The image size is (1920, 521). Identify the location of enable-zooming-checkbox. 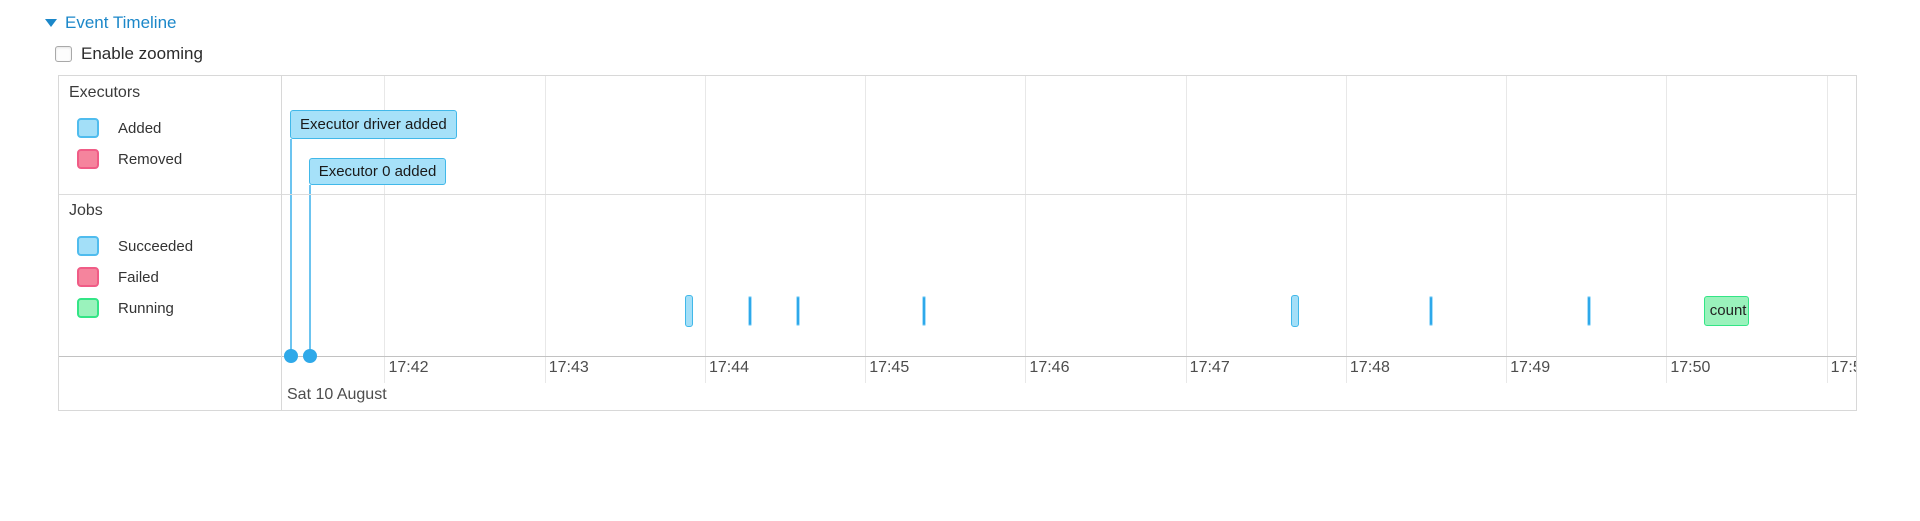
(63, 54).